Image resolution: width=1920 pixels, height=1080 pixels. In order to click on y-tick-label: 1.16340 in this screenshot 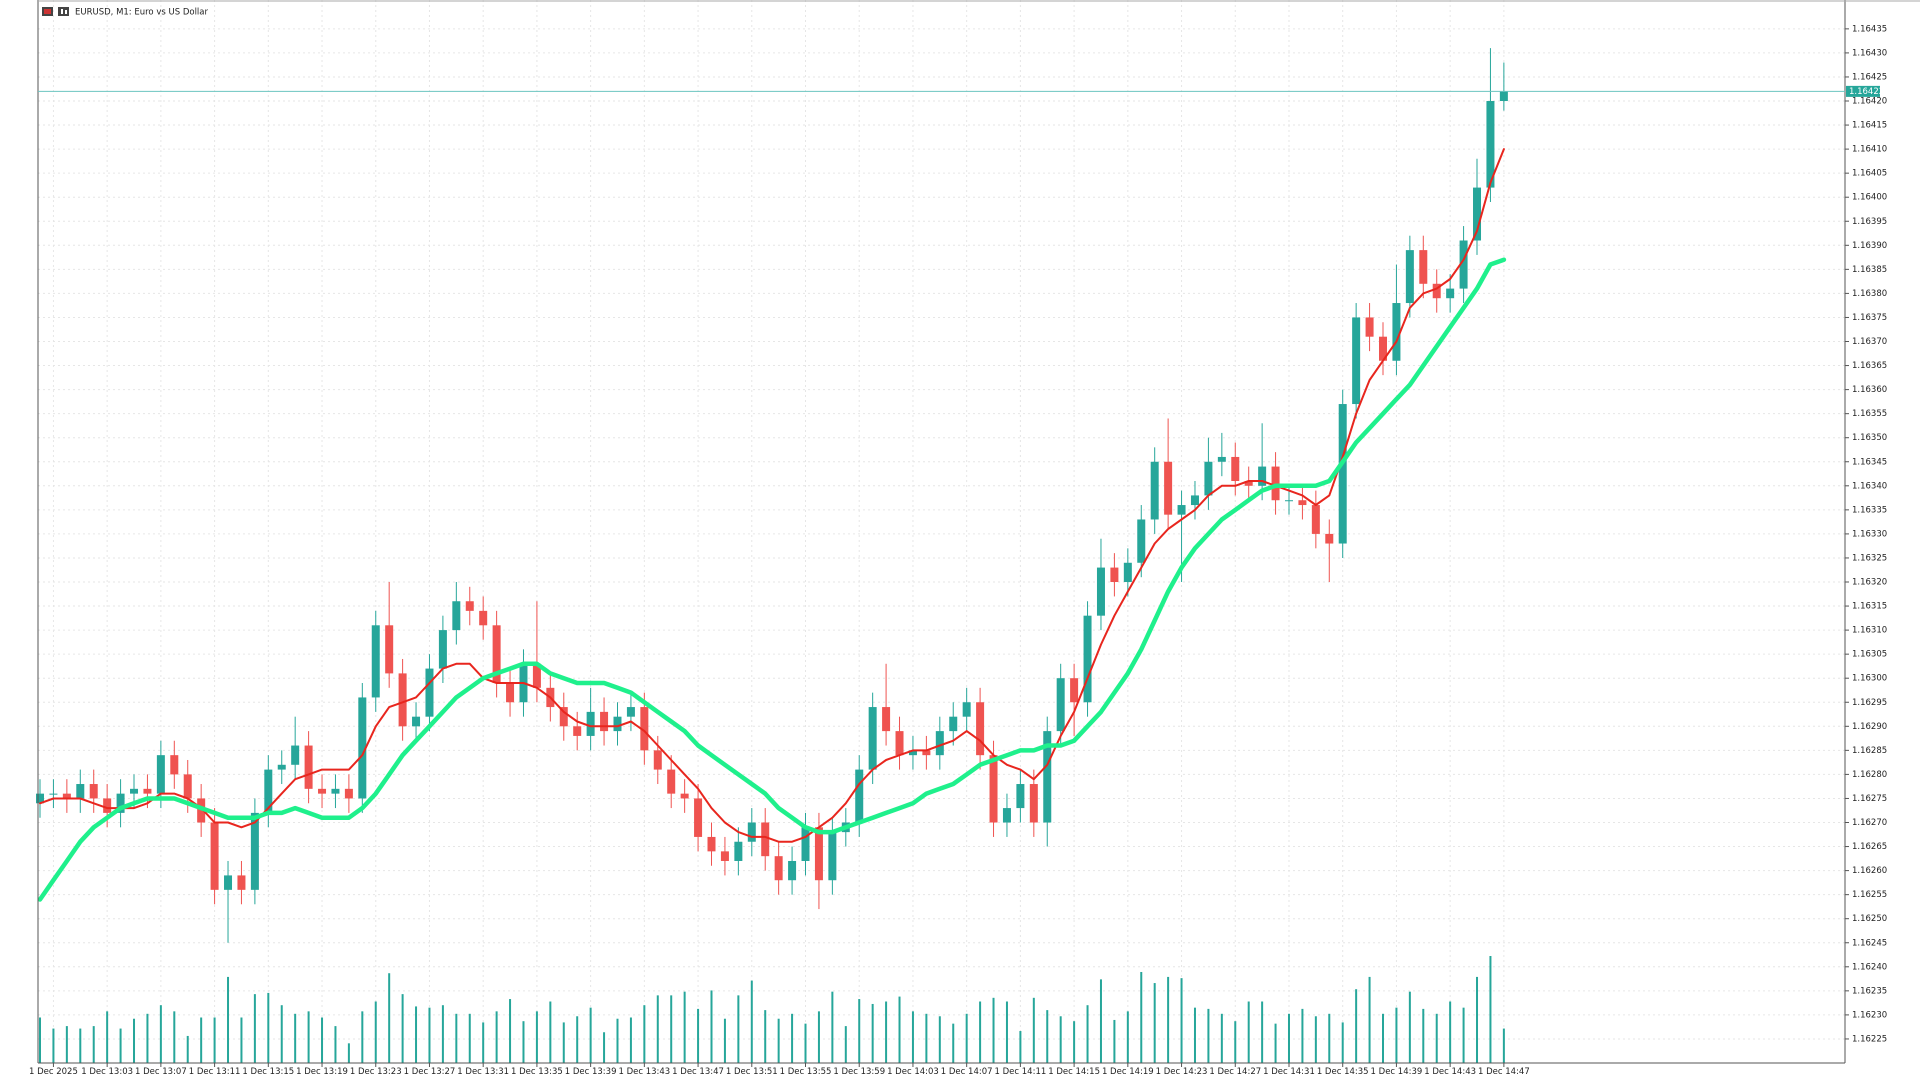, I will do `click(1869, 486)`.